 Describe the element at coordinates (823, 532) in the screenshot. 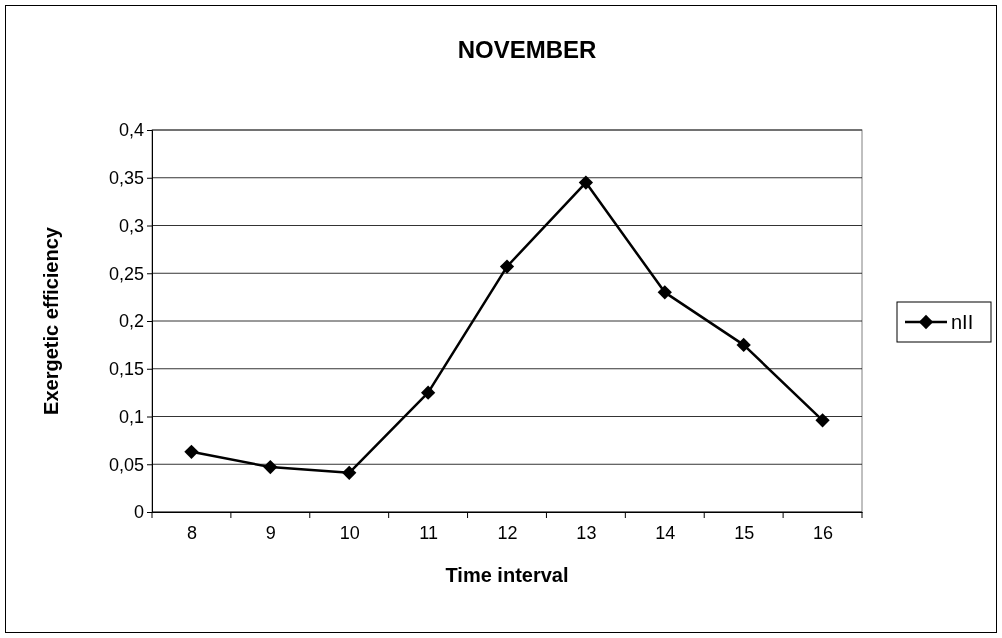

I see `x-tick-label: 16` at that location.